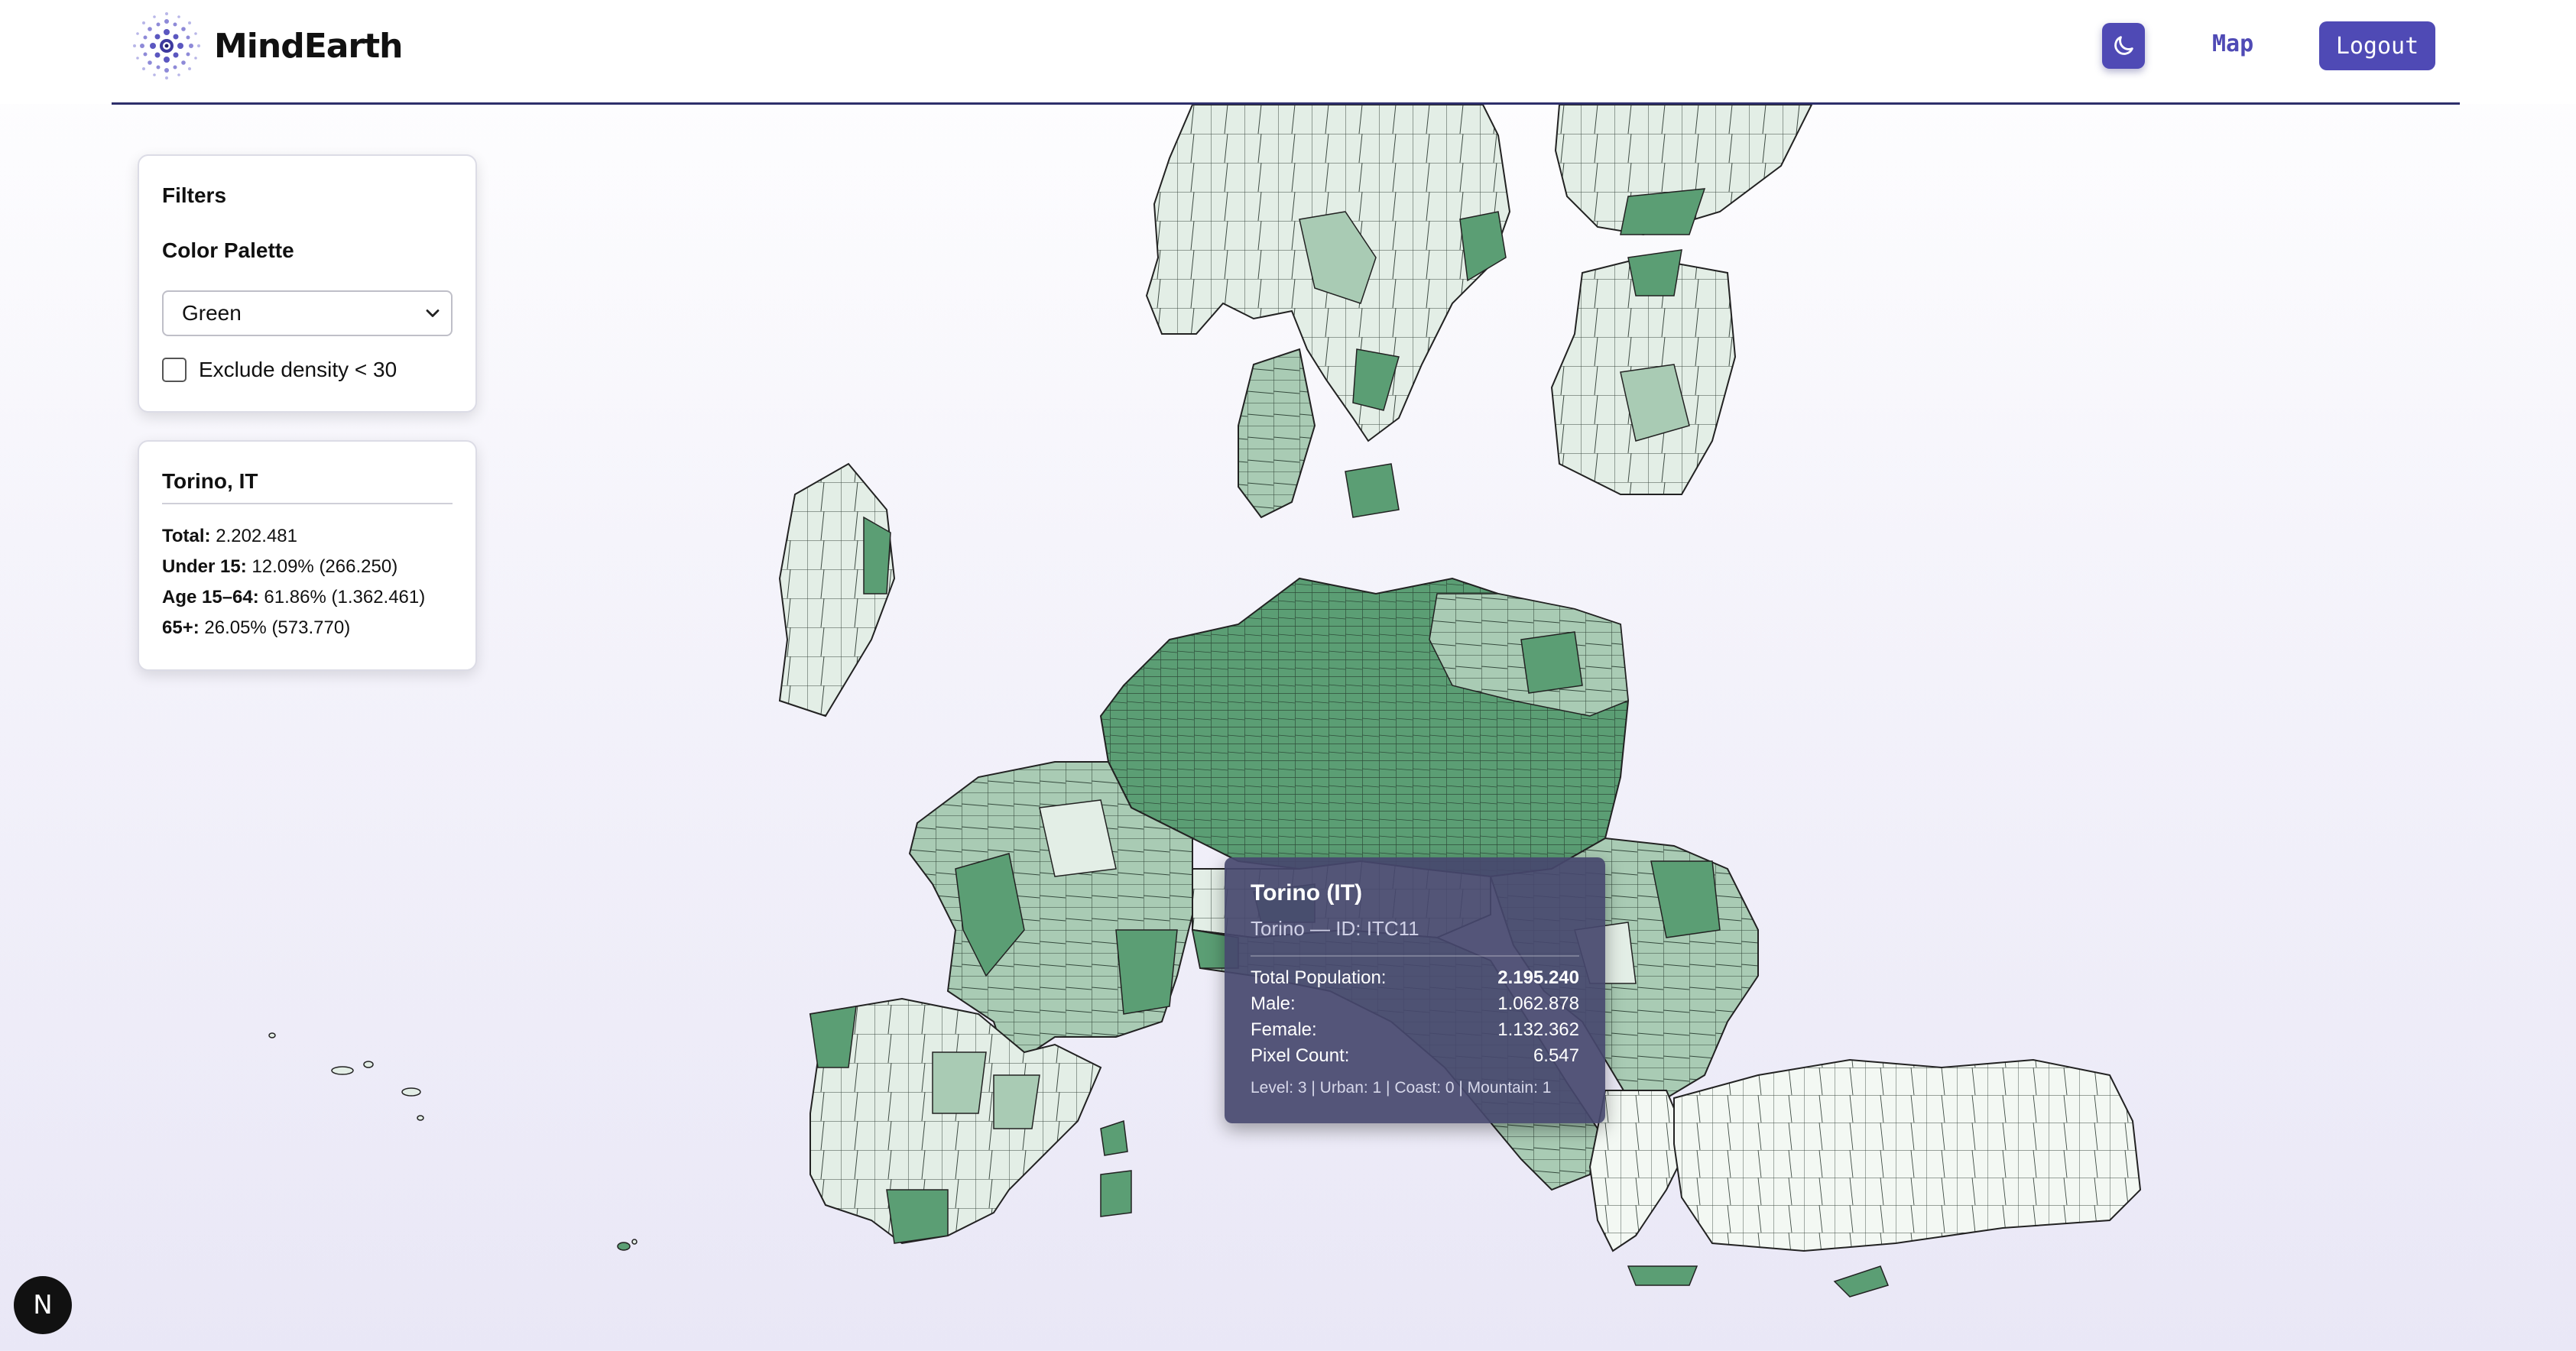 The image size is (2576, 1351). I want to click on brand-name: MindEarth, so click(308, 46).